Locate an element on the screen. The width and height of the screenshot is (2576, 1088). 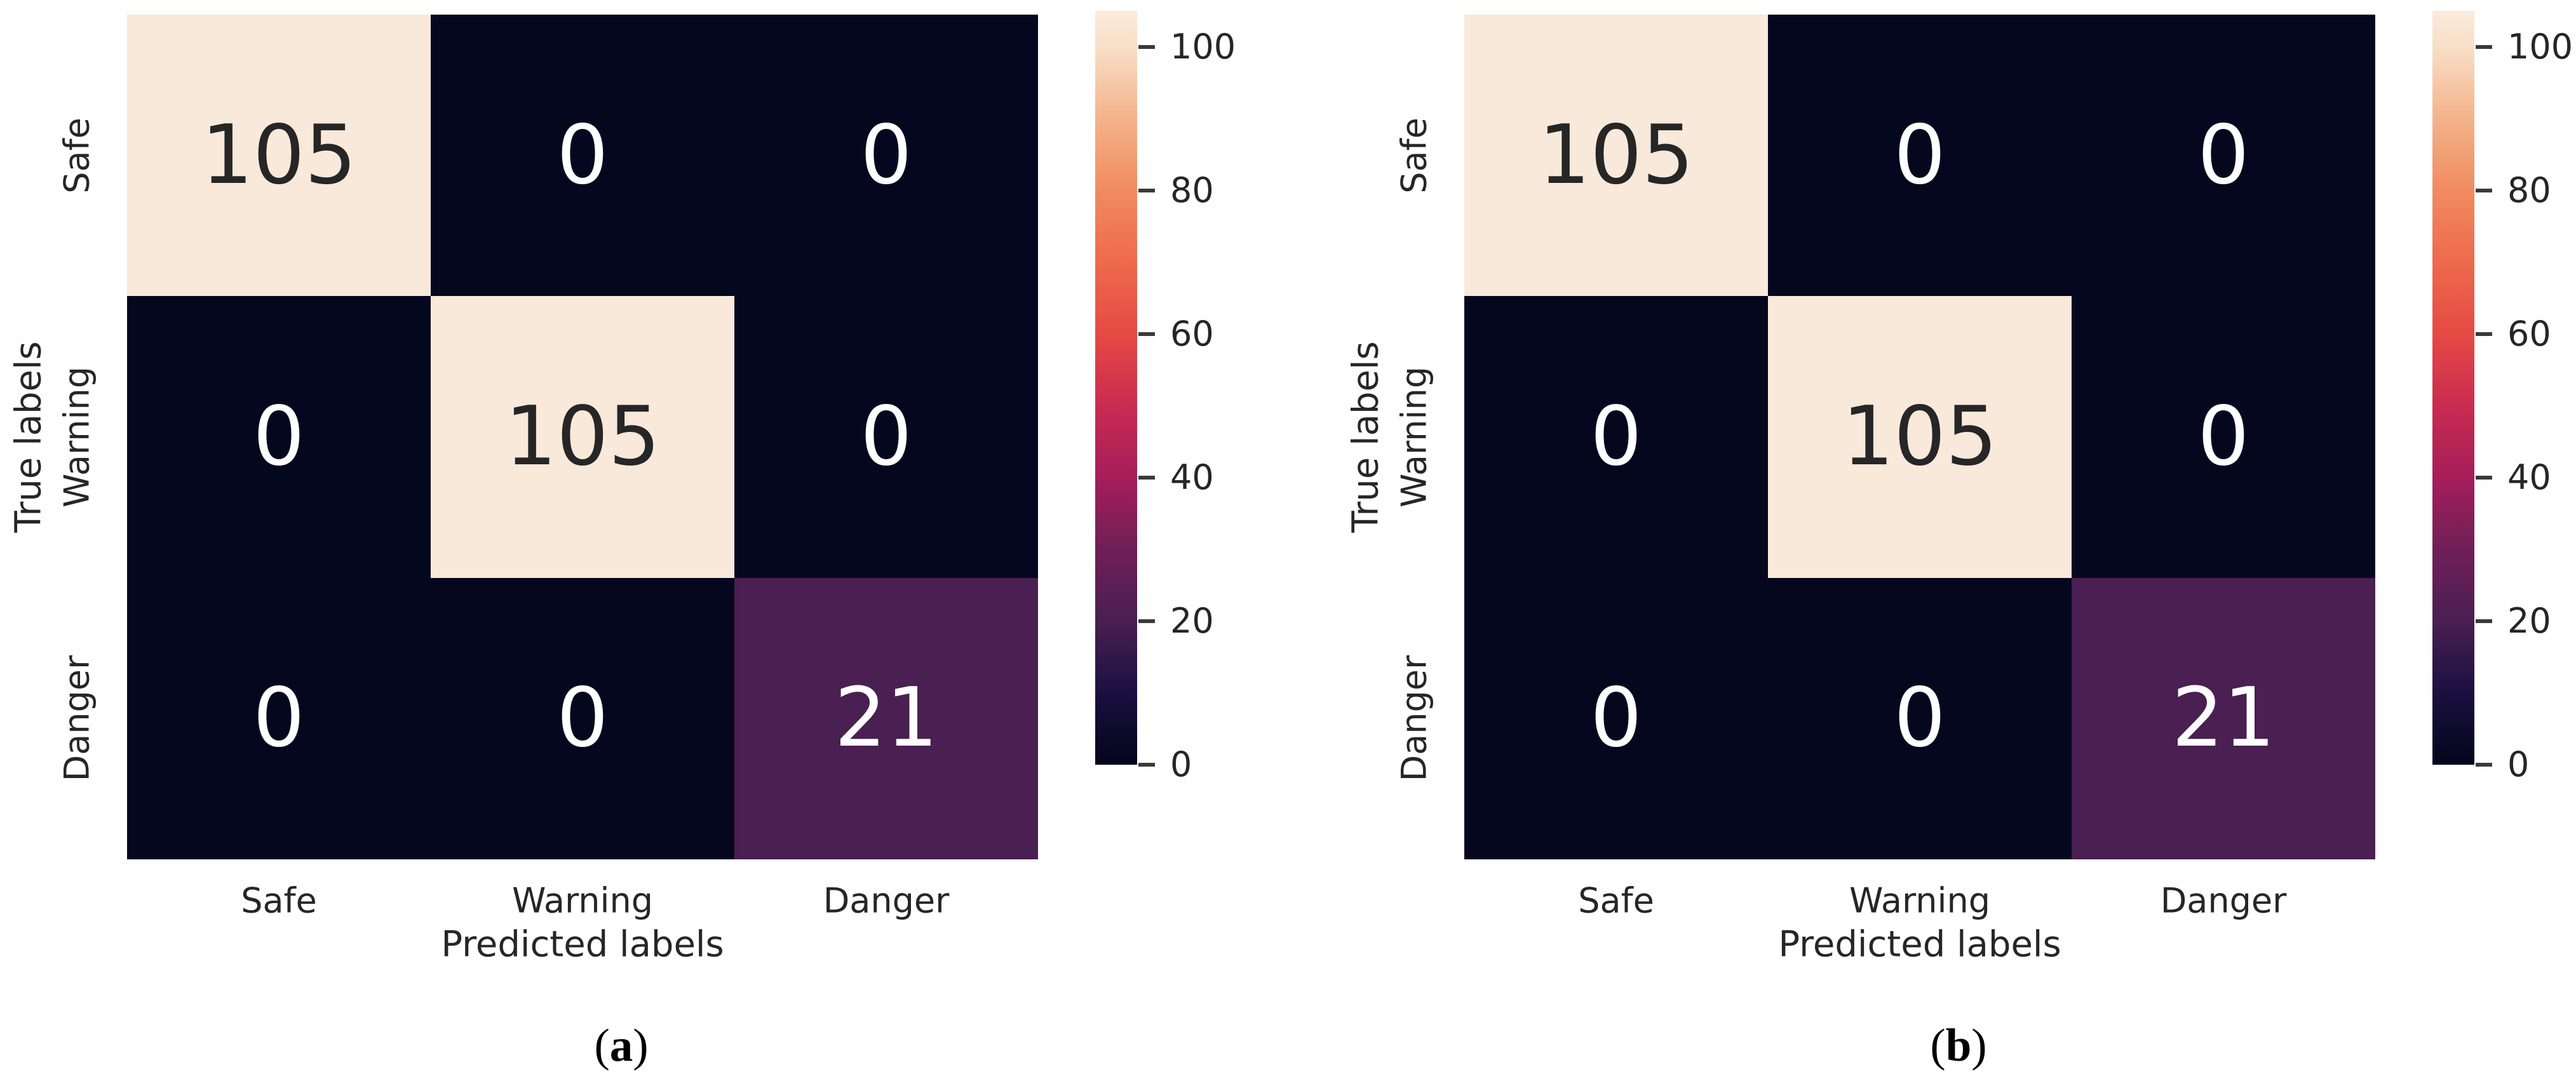
caption-letter: b is located at coordinates (1958, 1045).